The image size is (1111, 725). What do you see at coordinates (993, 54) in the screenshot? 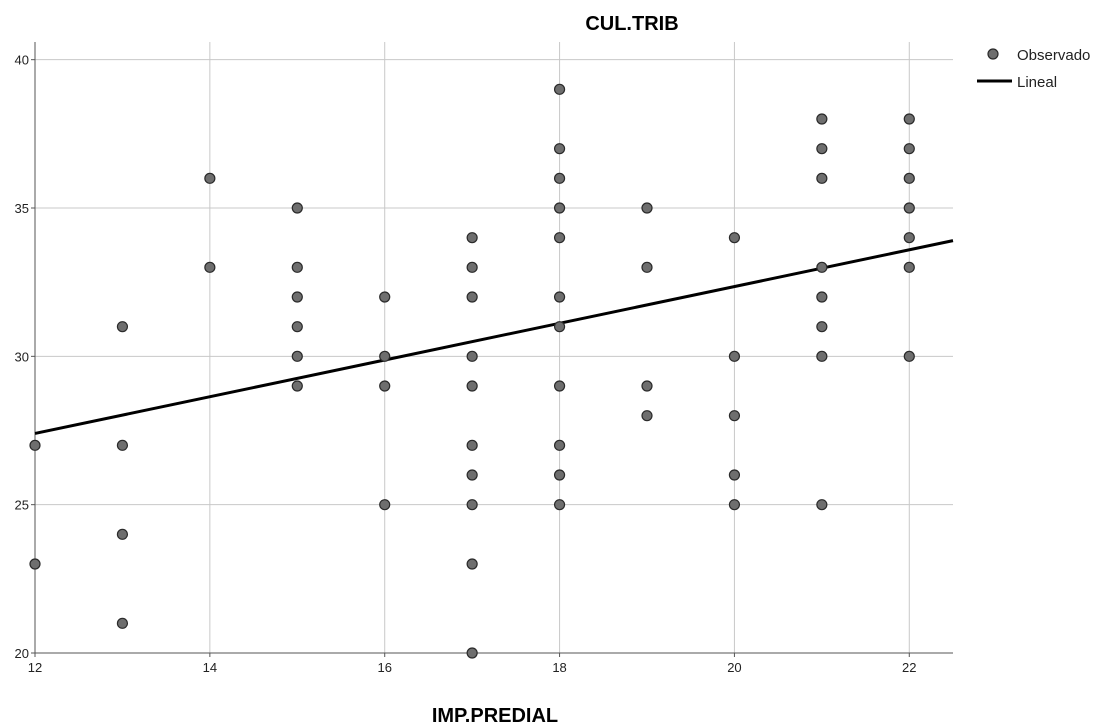
I see `legend-marker-observado` at bounding box center [993, 54].